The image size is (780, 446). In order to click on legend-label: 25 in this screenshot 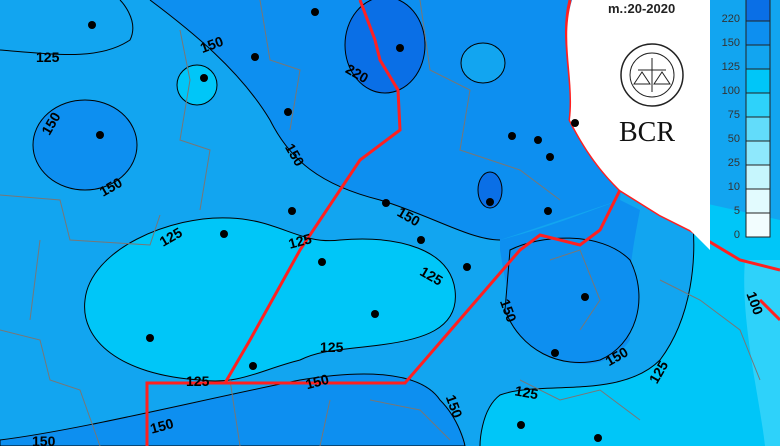, I will do `click(734, 163)`.